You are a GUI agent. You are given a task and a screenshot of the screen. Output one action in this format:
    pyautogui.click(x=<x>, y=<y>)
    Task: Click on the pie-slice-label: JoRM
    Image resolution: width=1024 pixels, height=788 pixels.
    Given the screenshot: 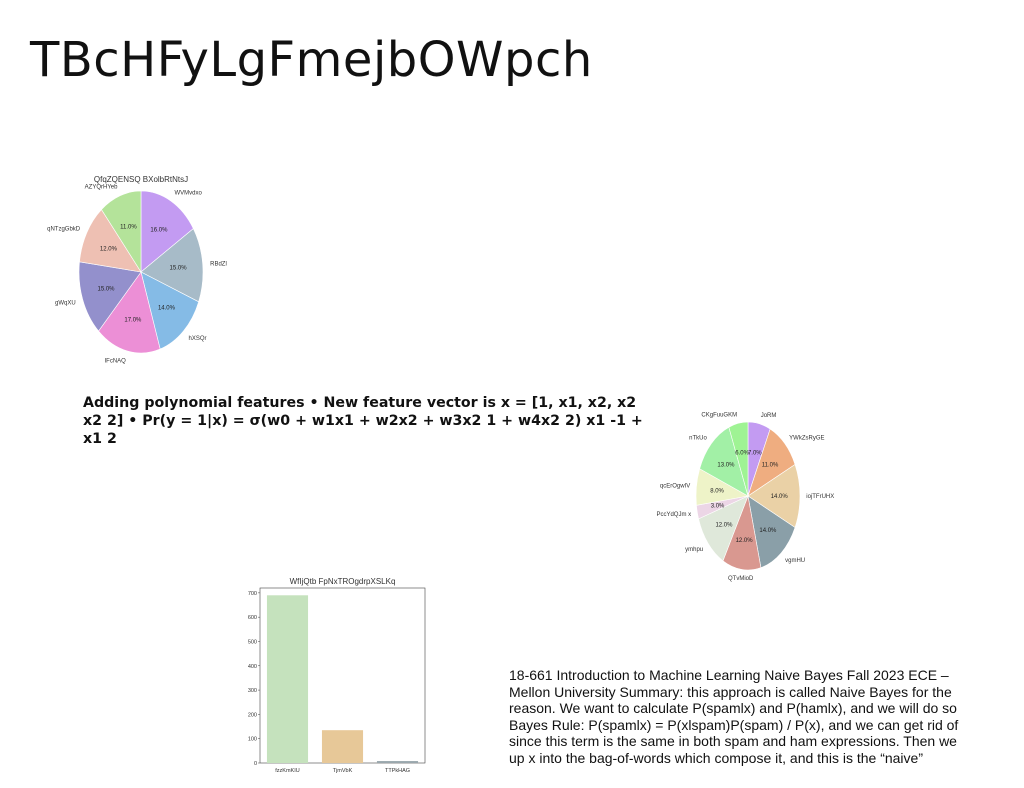 What is the action you would take?
    pyautogui.click(x=769, y=416)
    